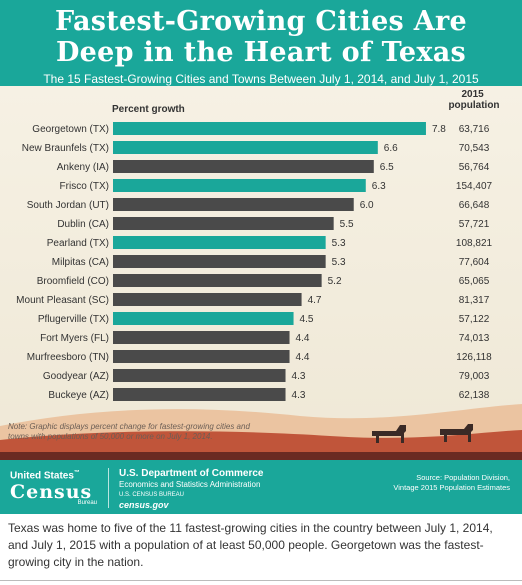 This screenshot has width=522, height=585. What do you see at coordinates (367, 205) in the screenshot?
I see `value-label: 6.0` at bounding box center [367, 205].